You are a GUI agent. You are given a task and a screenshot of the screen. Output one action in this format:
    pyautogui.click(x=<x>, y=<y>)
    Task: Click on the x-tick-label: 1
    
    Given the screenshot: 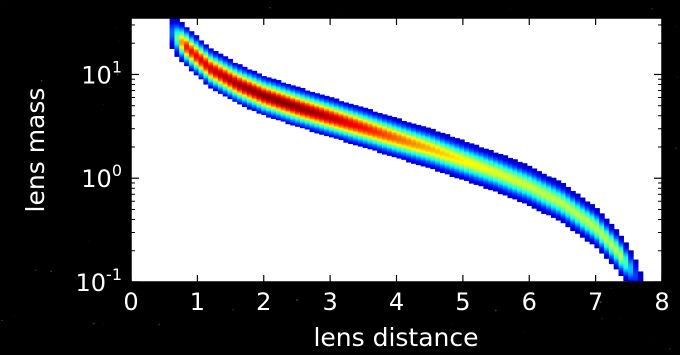 What is the action you would take?
    pyautogui.click(x=197, y=302)
    